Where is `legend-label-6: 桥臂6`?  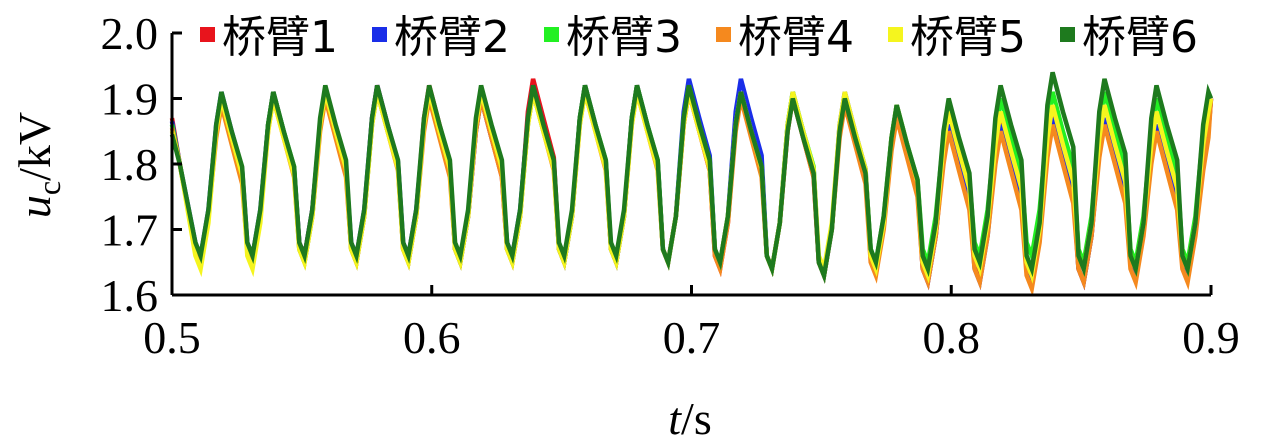 legend-label-6: 桥臂6 is located at coordinates (1140, 37).